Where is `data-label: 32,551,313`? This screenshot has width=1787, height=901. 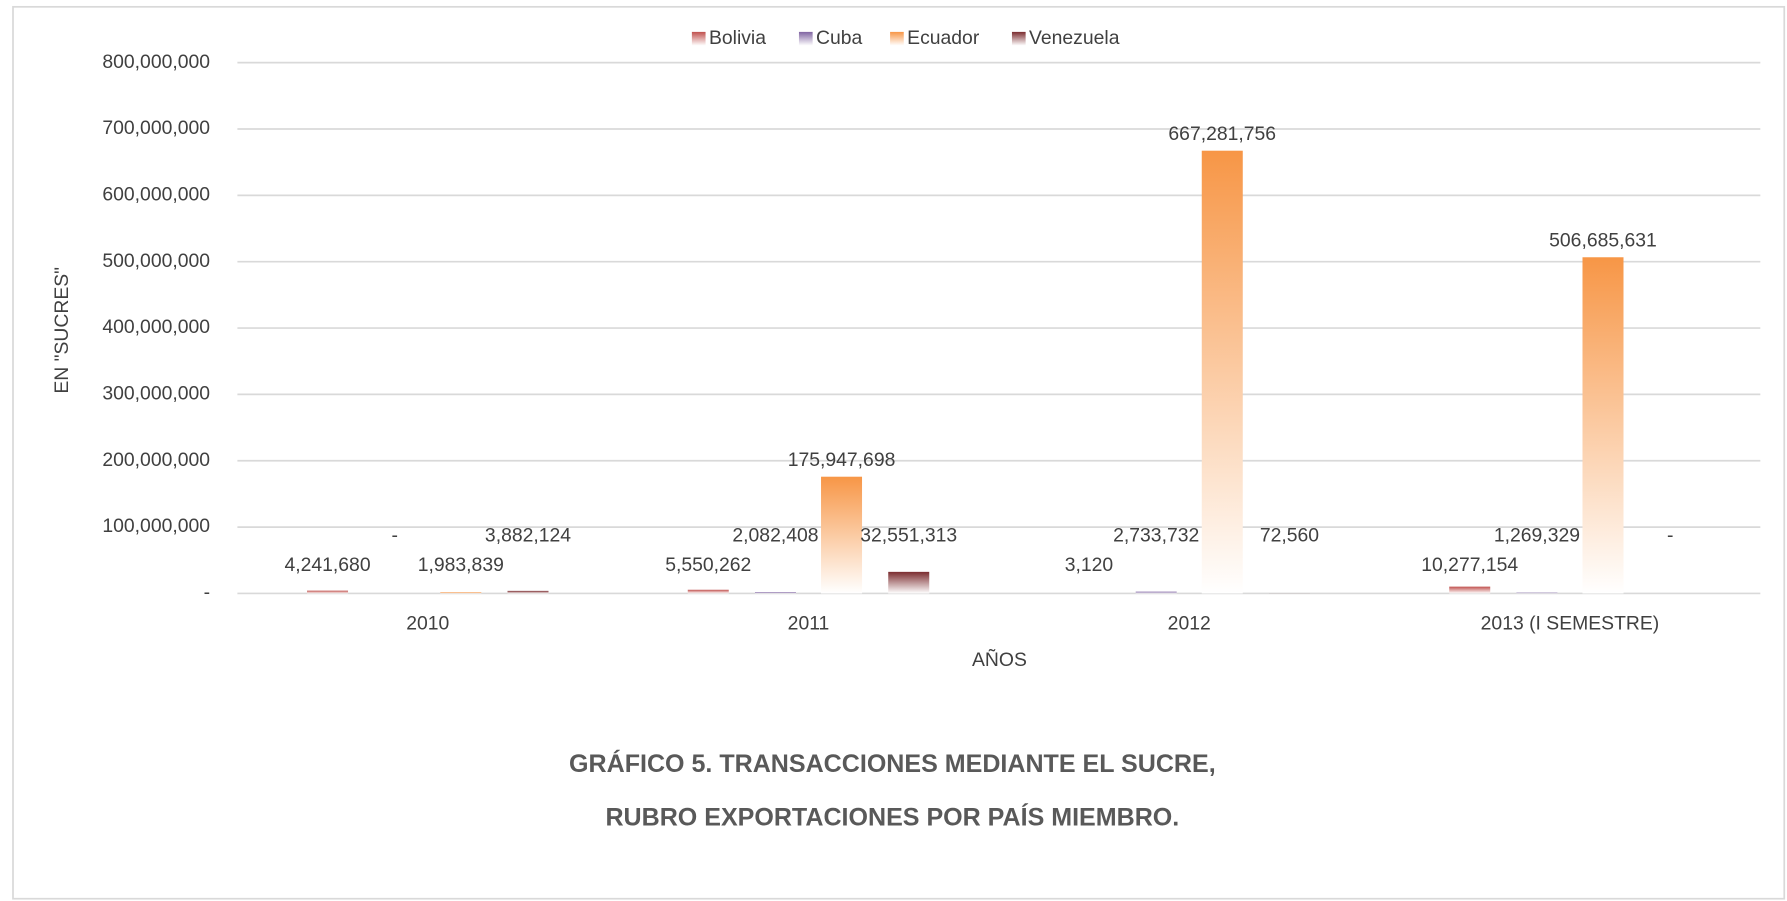 data-label: 32,551,313 is located at coordinates (908, 536).